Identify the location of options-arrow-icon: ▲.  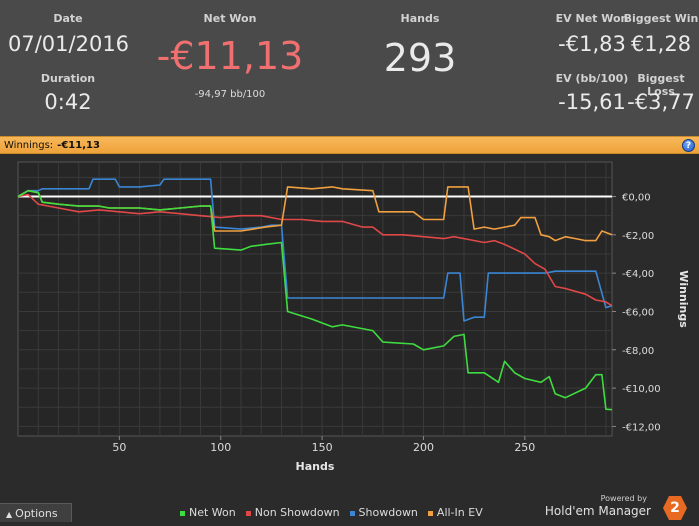
(9, 514).